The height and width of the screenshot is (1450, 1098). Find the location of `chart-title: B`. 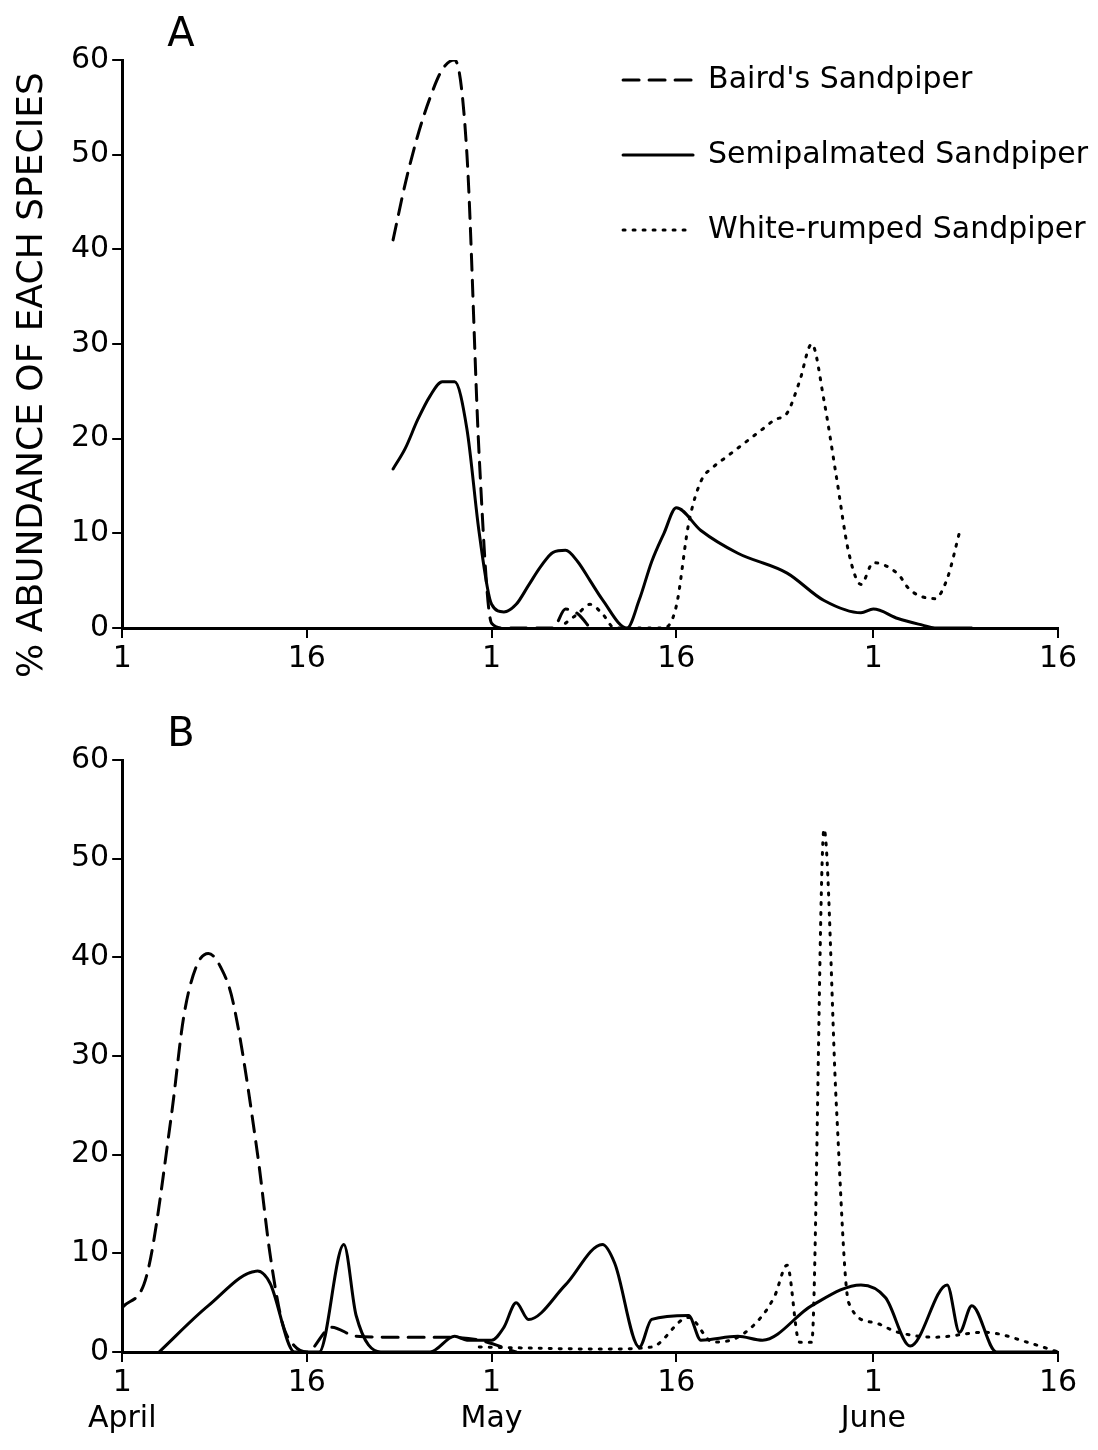

chart-title: B is located at coordinates (181, 732).